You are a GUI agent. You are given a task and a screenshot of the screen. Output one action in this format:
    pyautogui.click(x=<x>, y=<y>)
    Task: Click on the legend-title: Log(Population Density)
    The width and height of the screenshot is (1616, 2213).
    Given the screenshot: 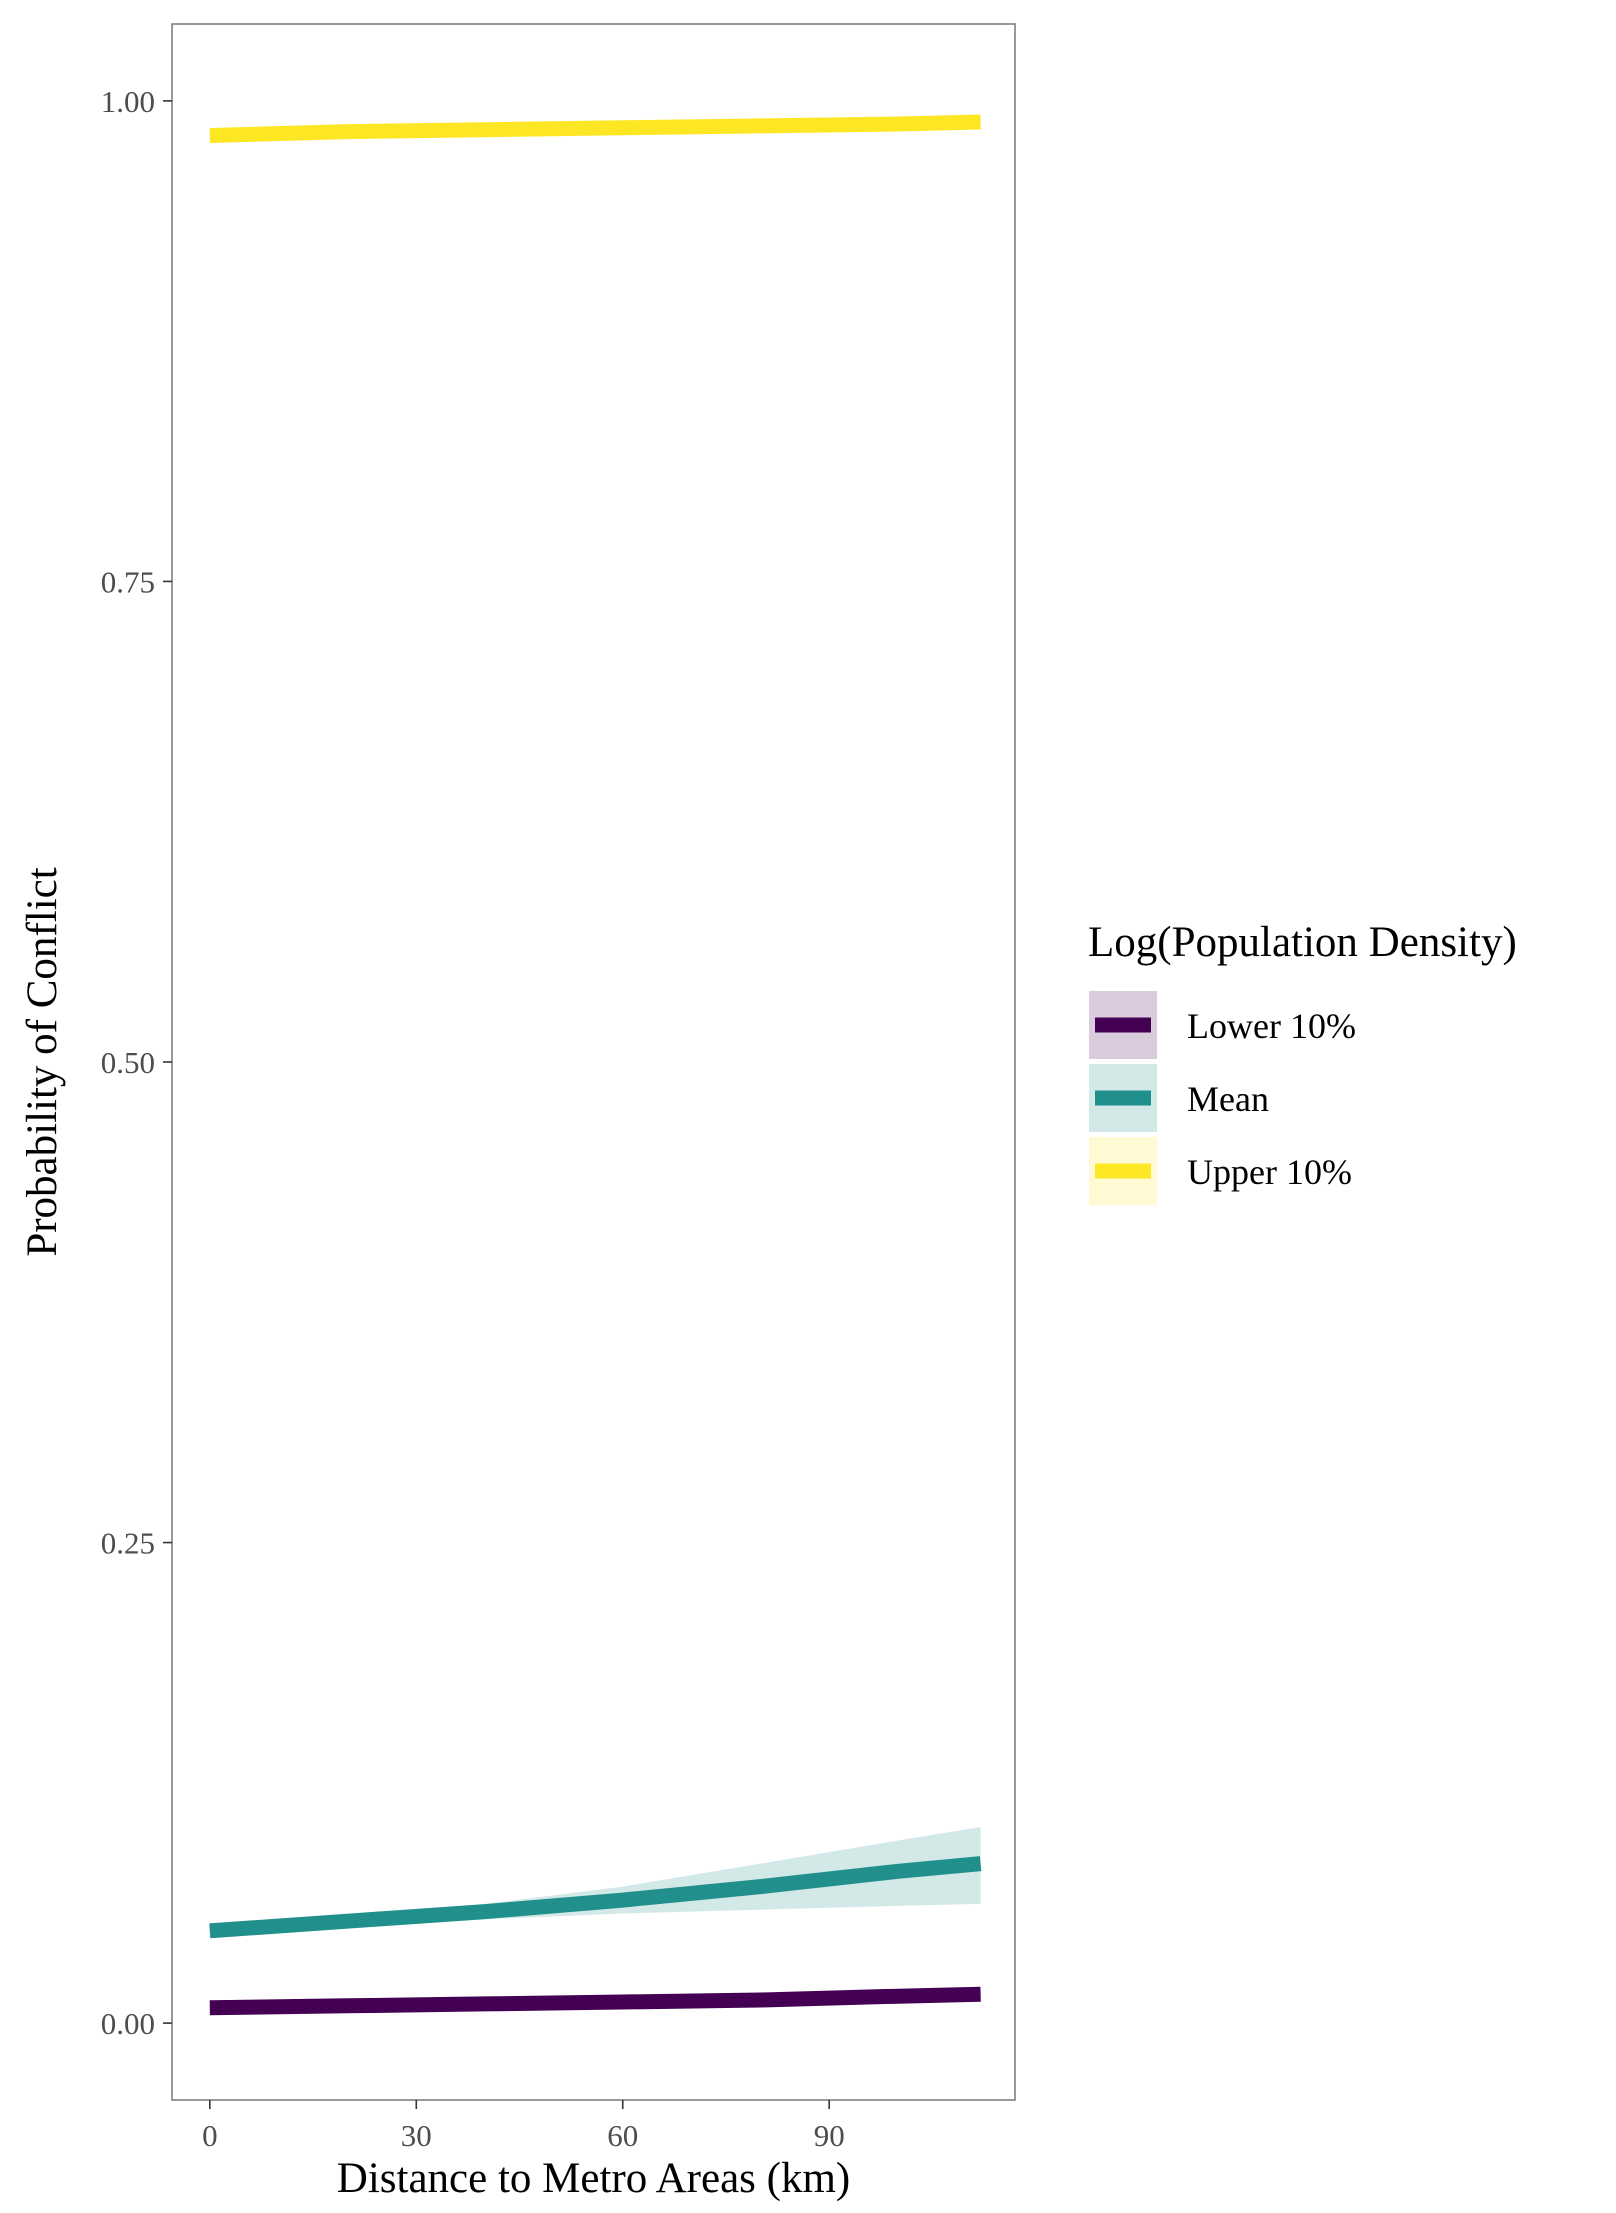 What is the action you would take?
    pyautogui.click(x=1302, y=942)
    